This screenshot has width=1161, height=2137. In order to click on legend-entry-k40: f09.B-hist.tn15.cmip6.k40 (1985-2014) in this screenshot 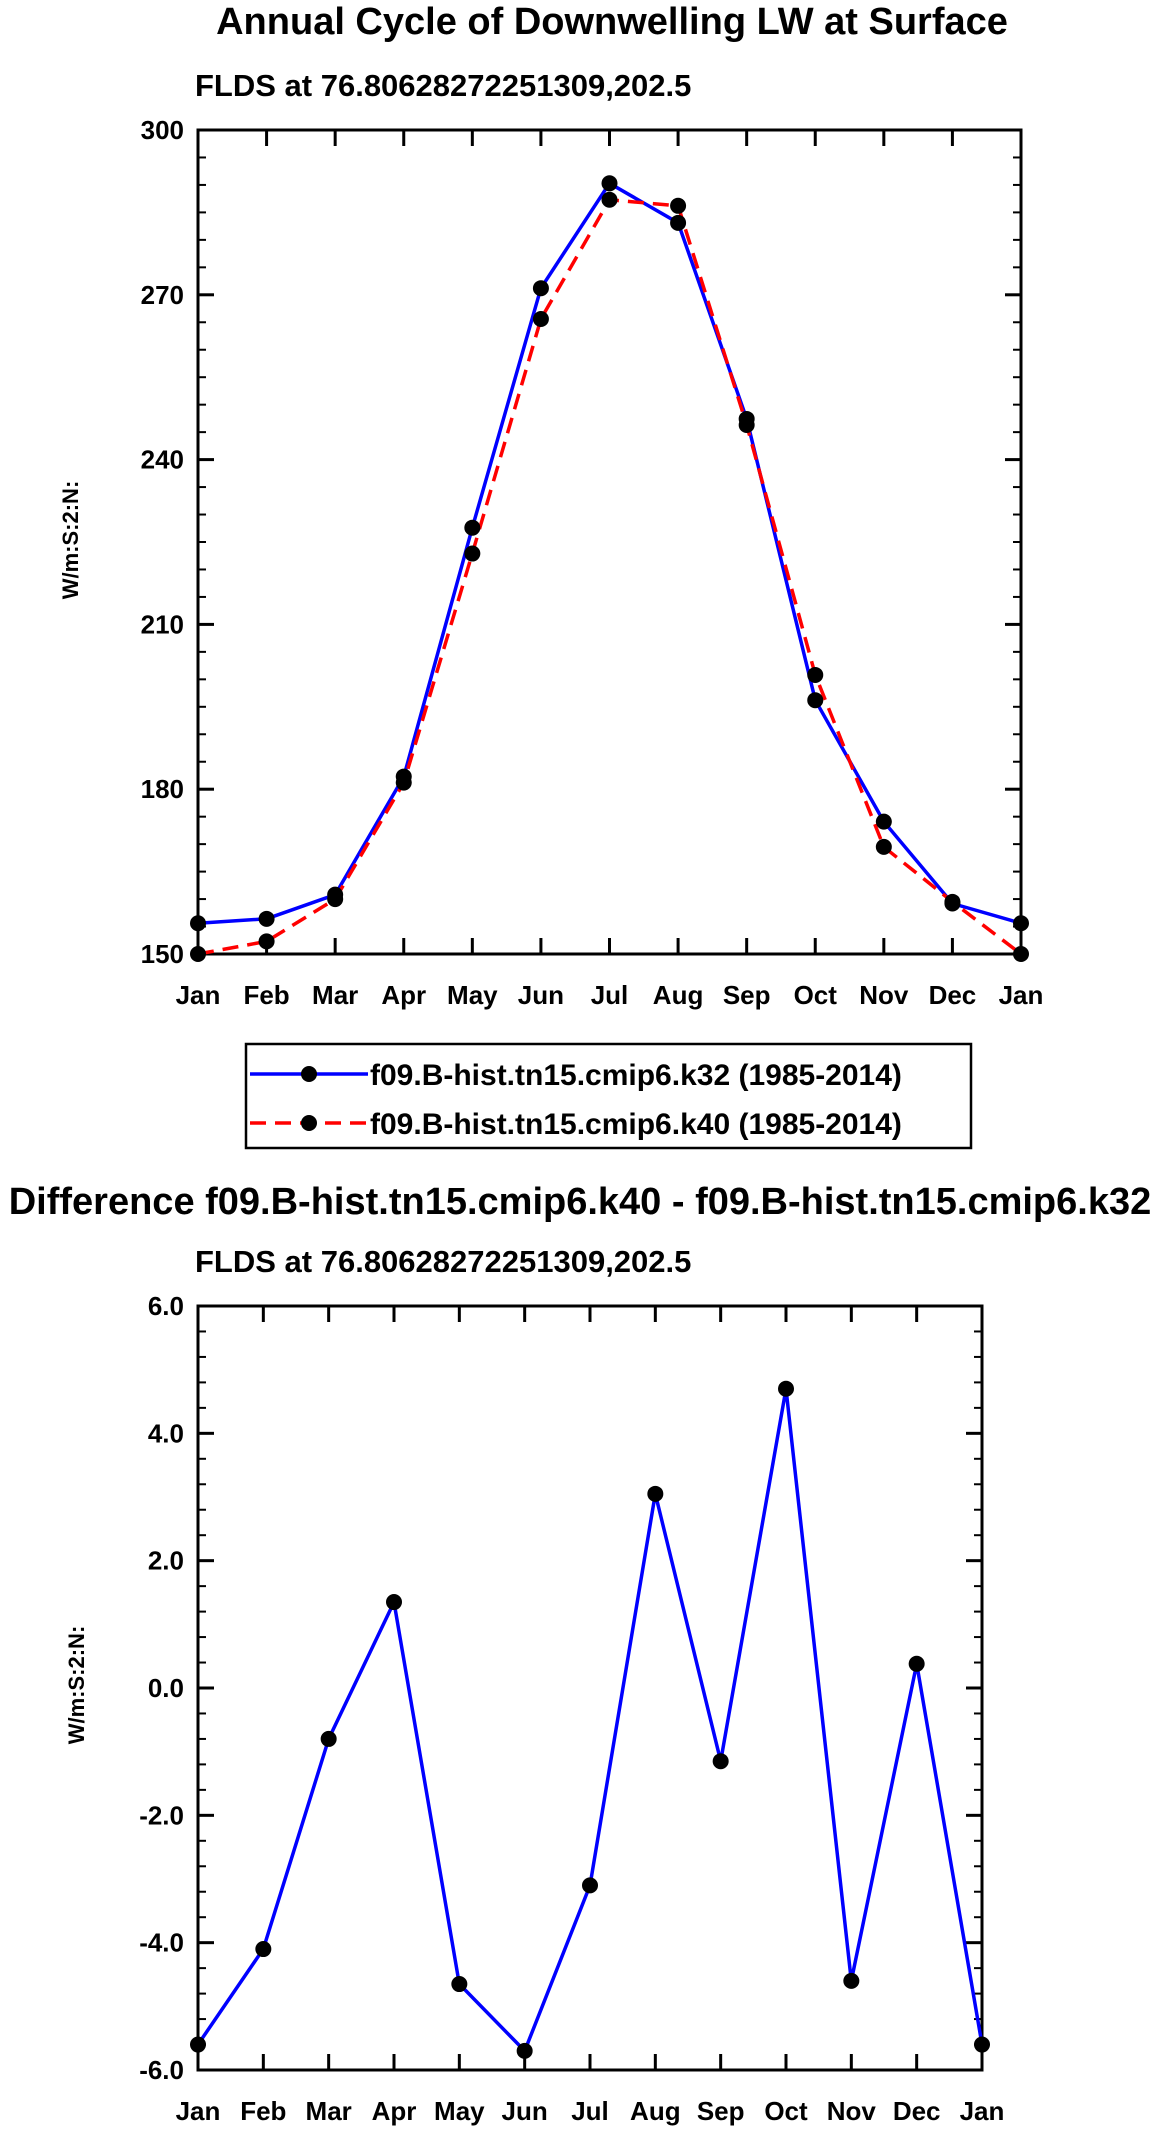, I will do `click(576, 1124)`.